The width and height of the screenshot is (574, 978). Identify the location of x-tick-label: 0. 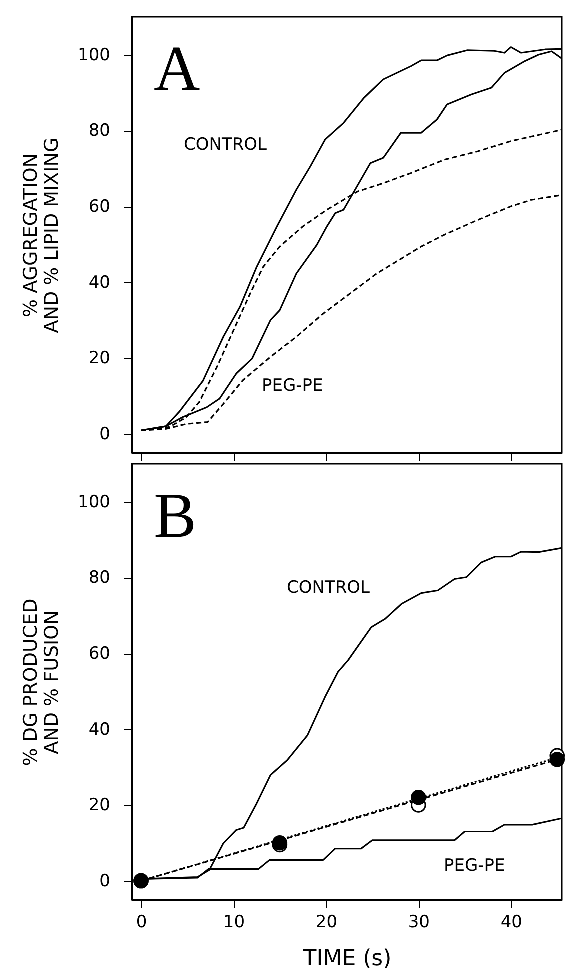
(142, 922).